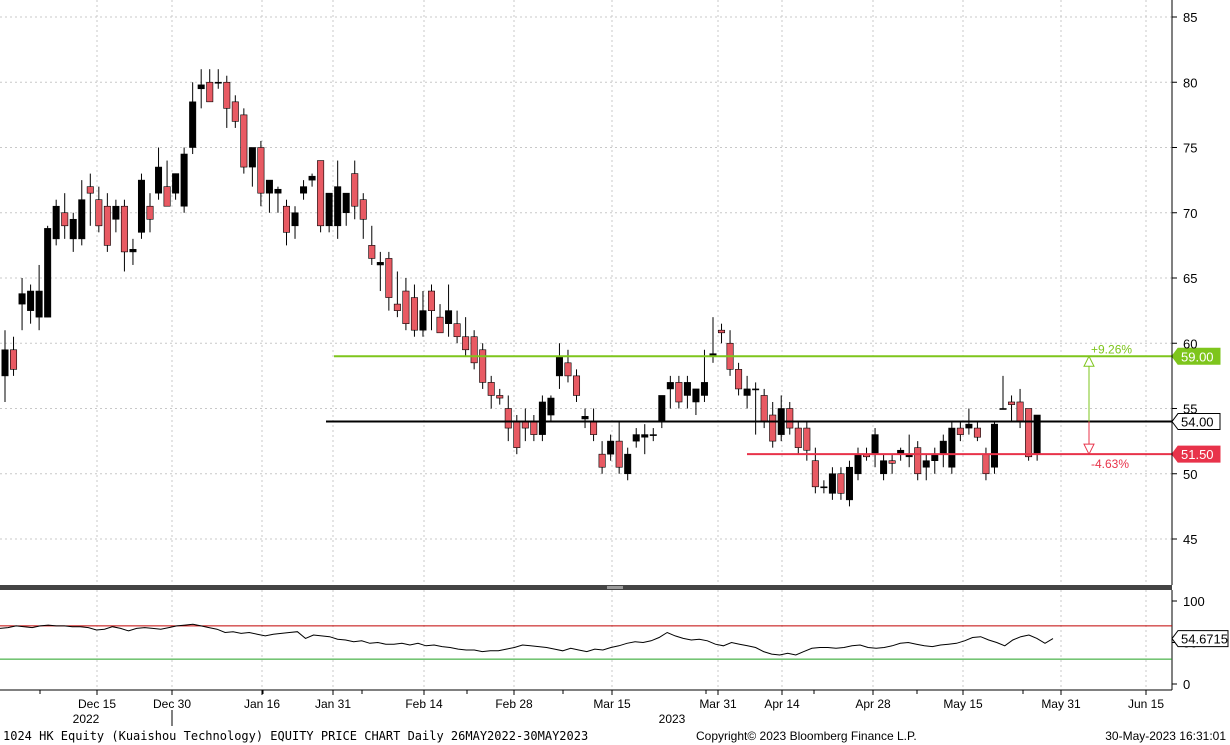  I want to click on level-lines: 59.00 54.00 51.50 +9.26% -4.63%, so click(773, 406).